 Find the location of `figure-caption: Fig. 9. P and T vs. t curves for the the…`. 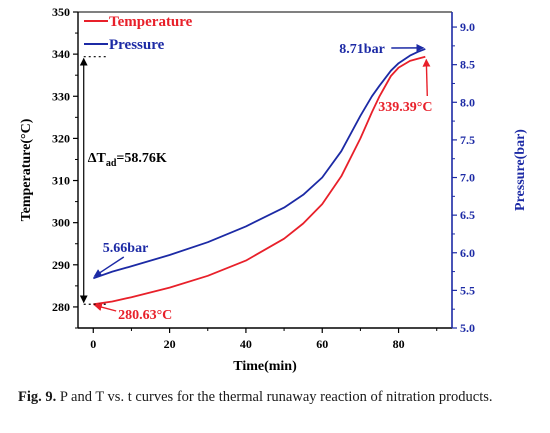

figure-caption: Fig. 9. P and T vs. t curves for the the… is located at coordinates (276, 397).